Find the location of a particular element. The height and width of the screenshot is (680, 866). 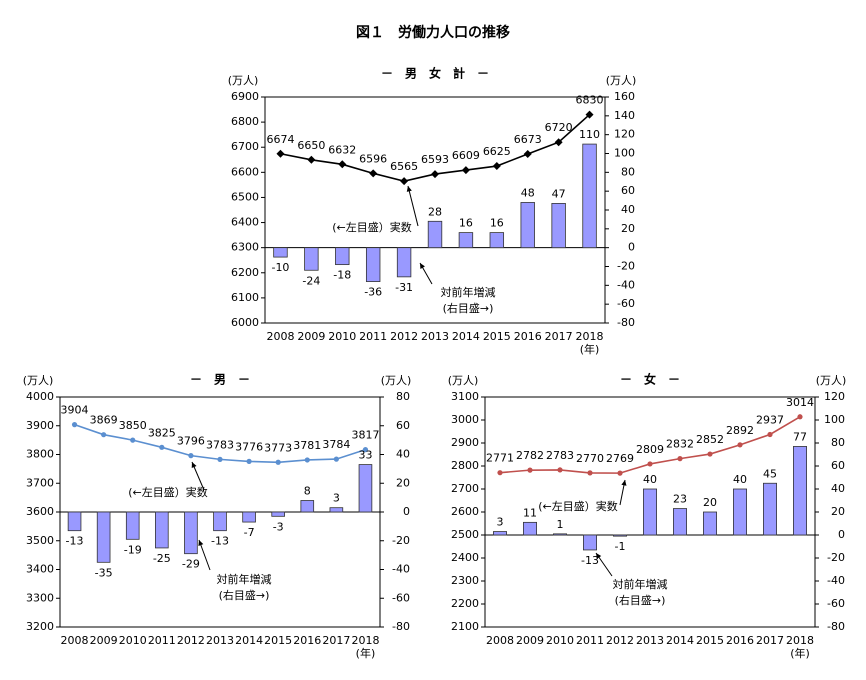

y2-tick-label: 20 is located at coordinates (838, 511).